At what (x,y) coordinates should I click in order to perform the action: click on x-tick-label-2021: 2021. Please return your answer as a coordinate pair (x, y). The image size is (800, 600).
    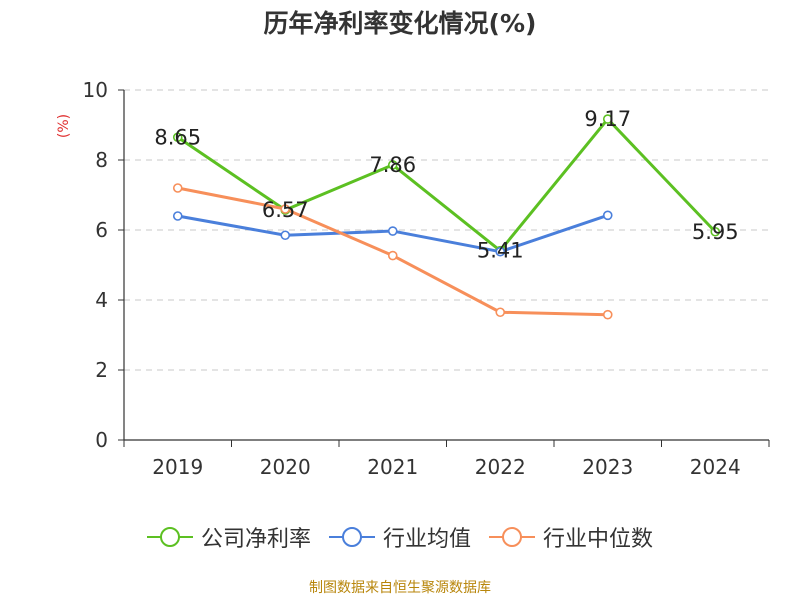
    Looking at the image, I should click on (392, 467).